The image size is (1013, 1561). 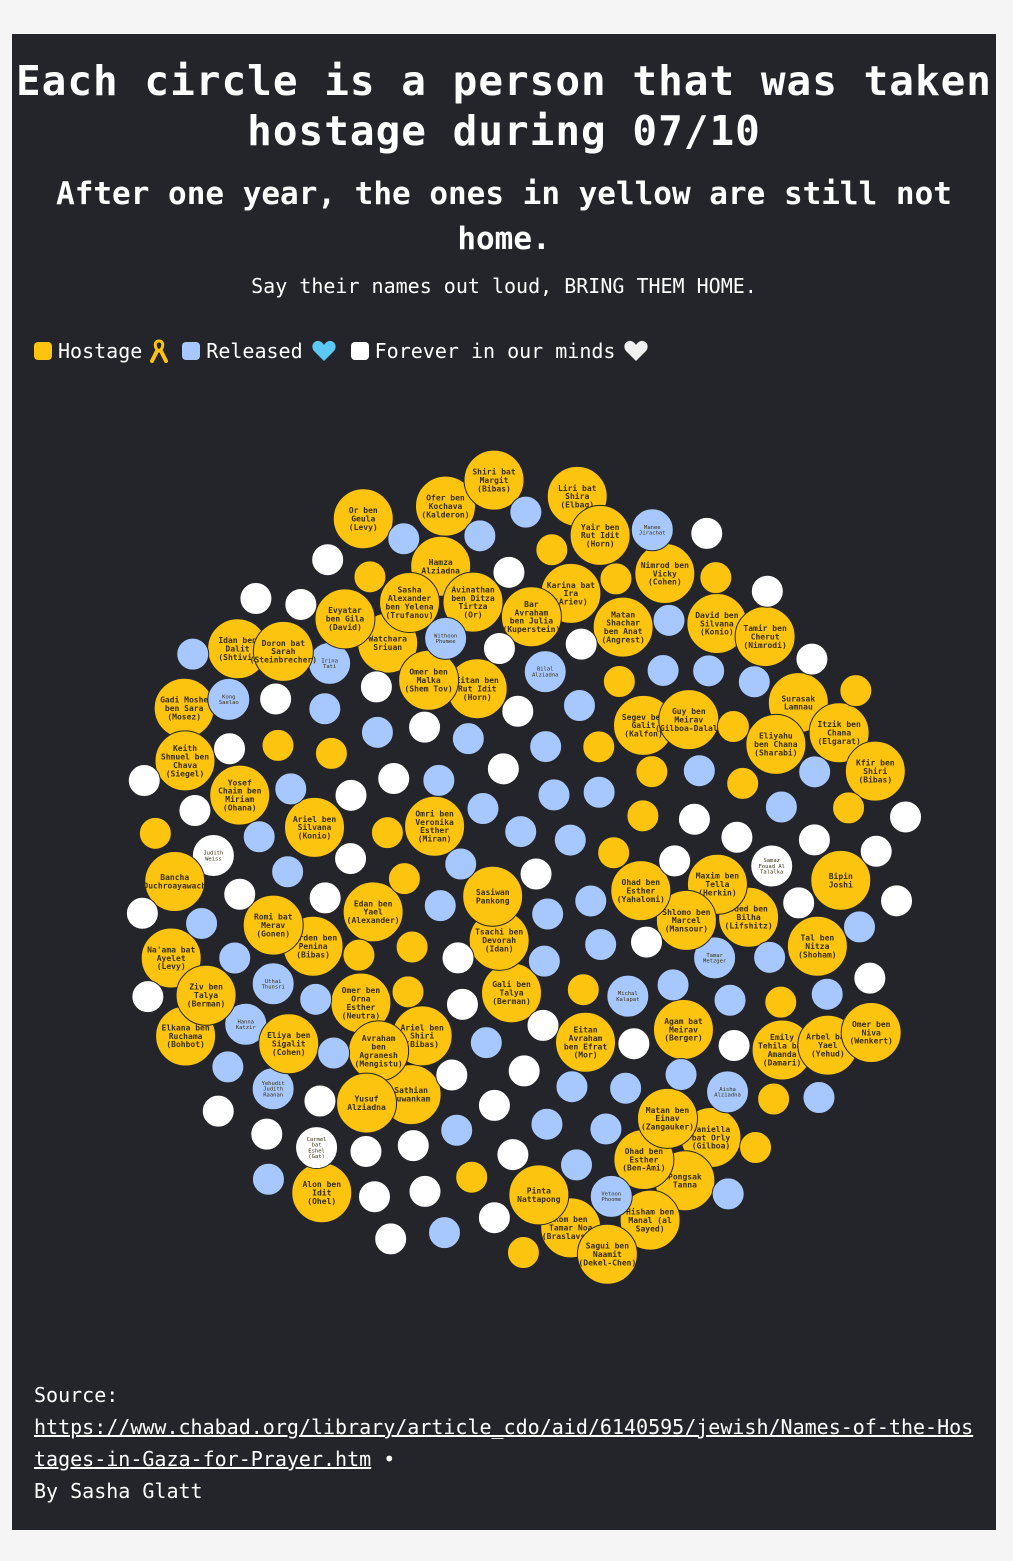 What do you see at coordinates (478, 688) in the screenshot?
I see `bubble-label: Eitan ben Rut Idit (Horn)` at bounding box center [478, 688].